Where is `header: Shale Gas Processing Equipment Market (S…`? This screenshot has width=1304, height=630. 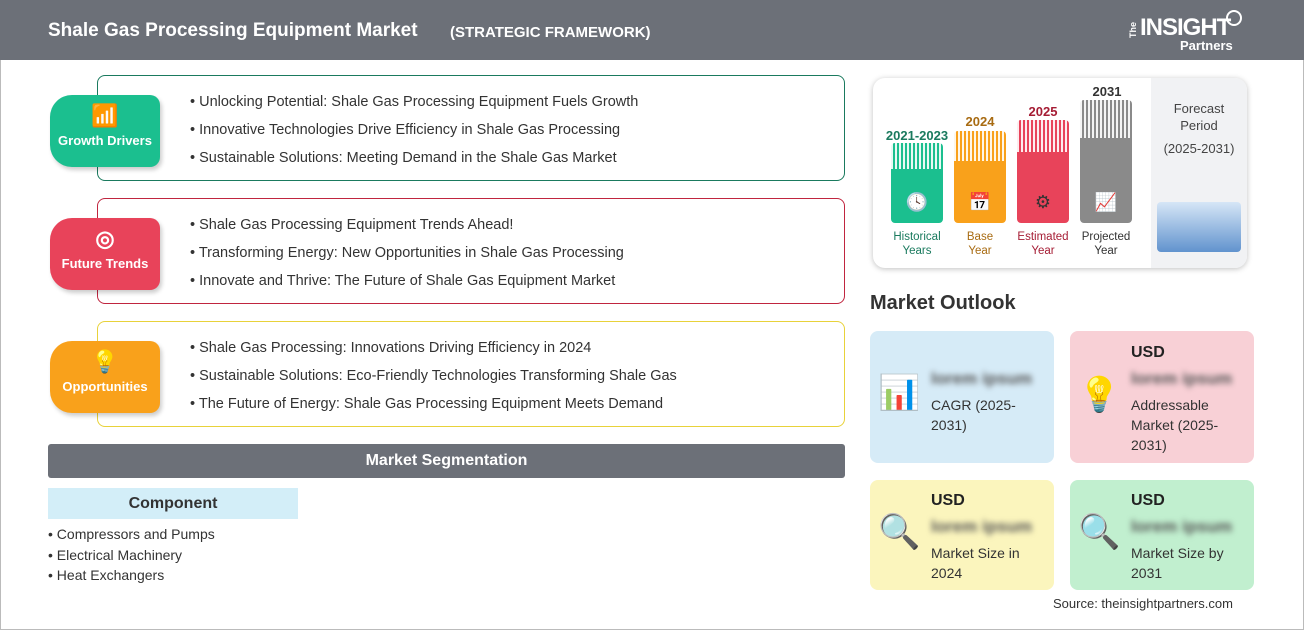 header: Shale Gas Processing Equipment Market (S… is located at coordinates (652, 30).